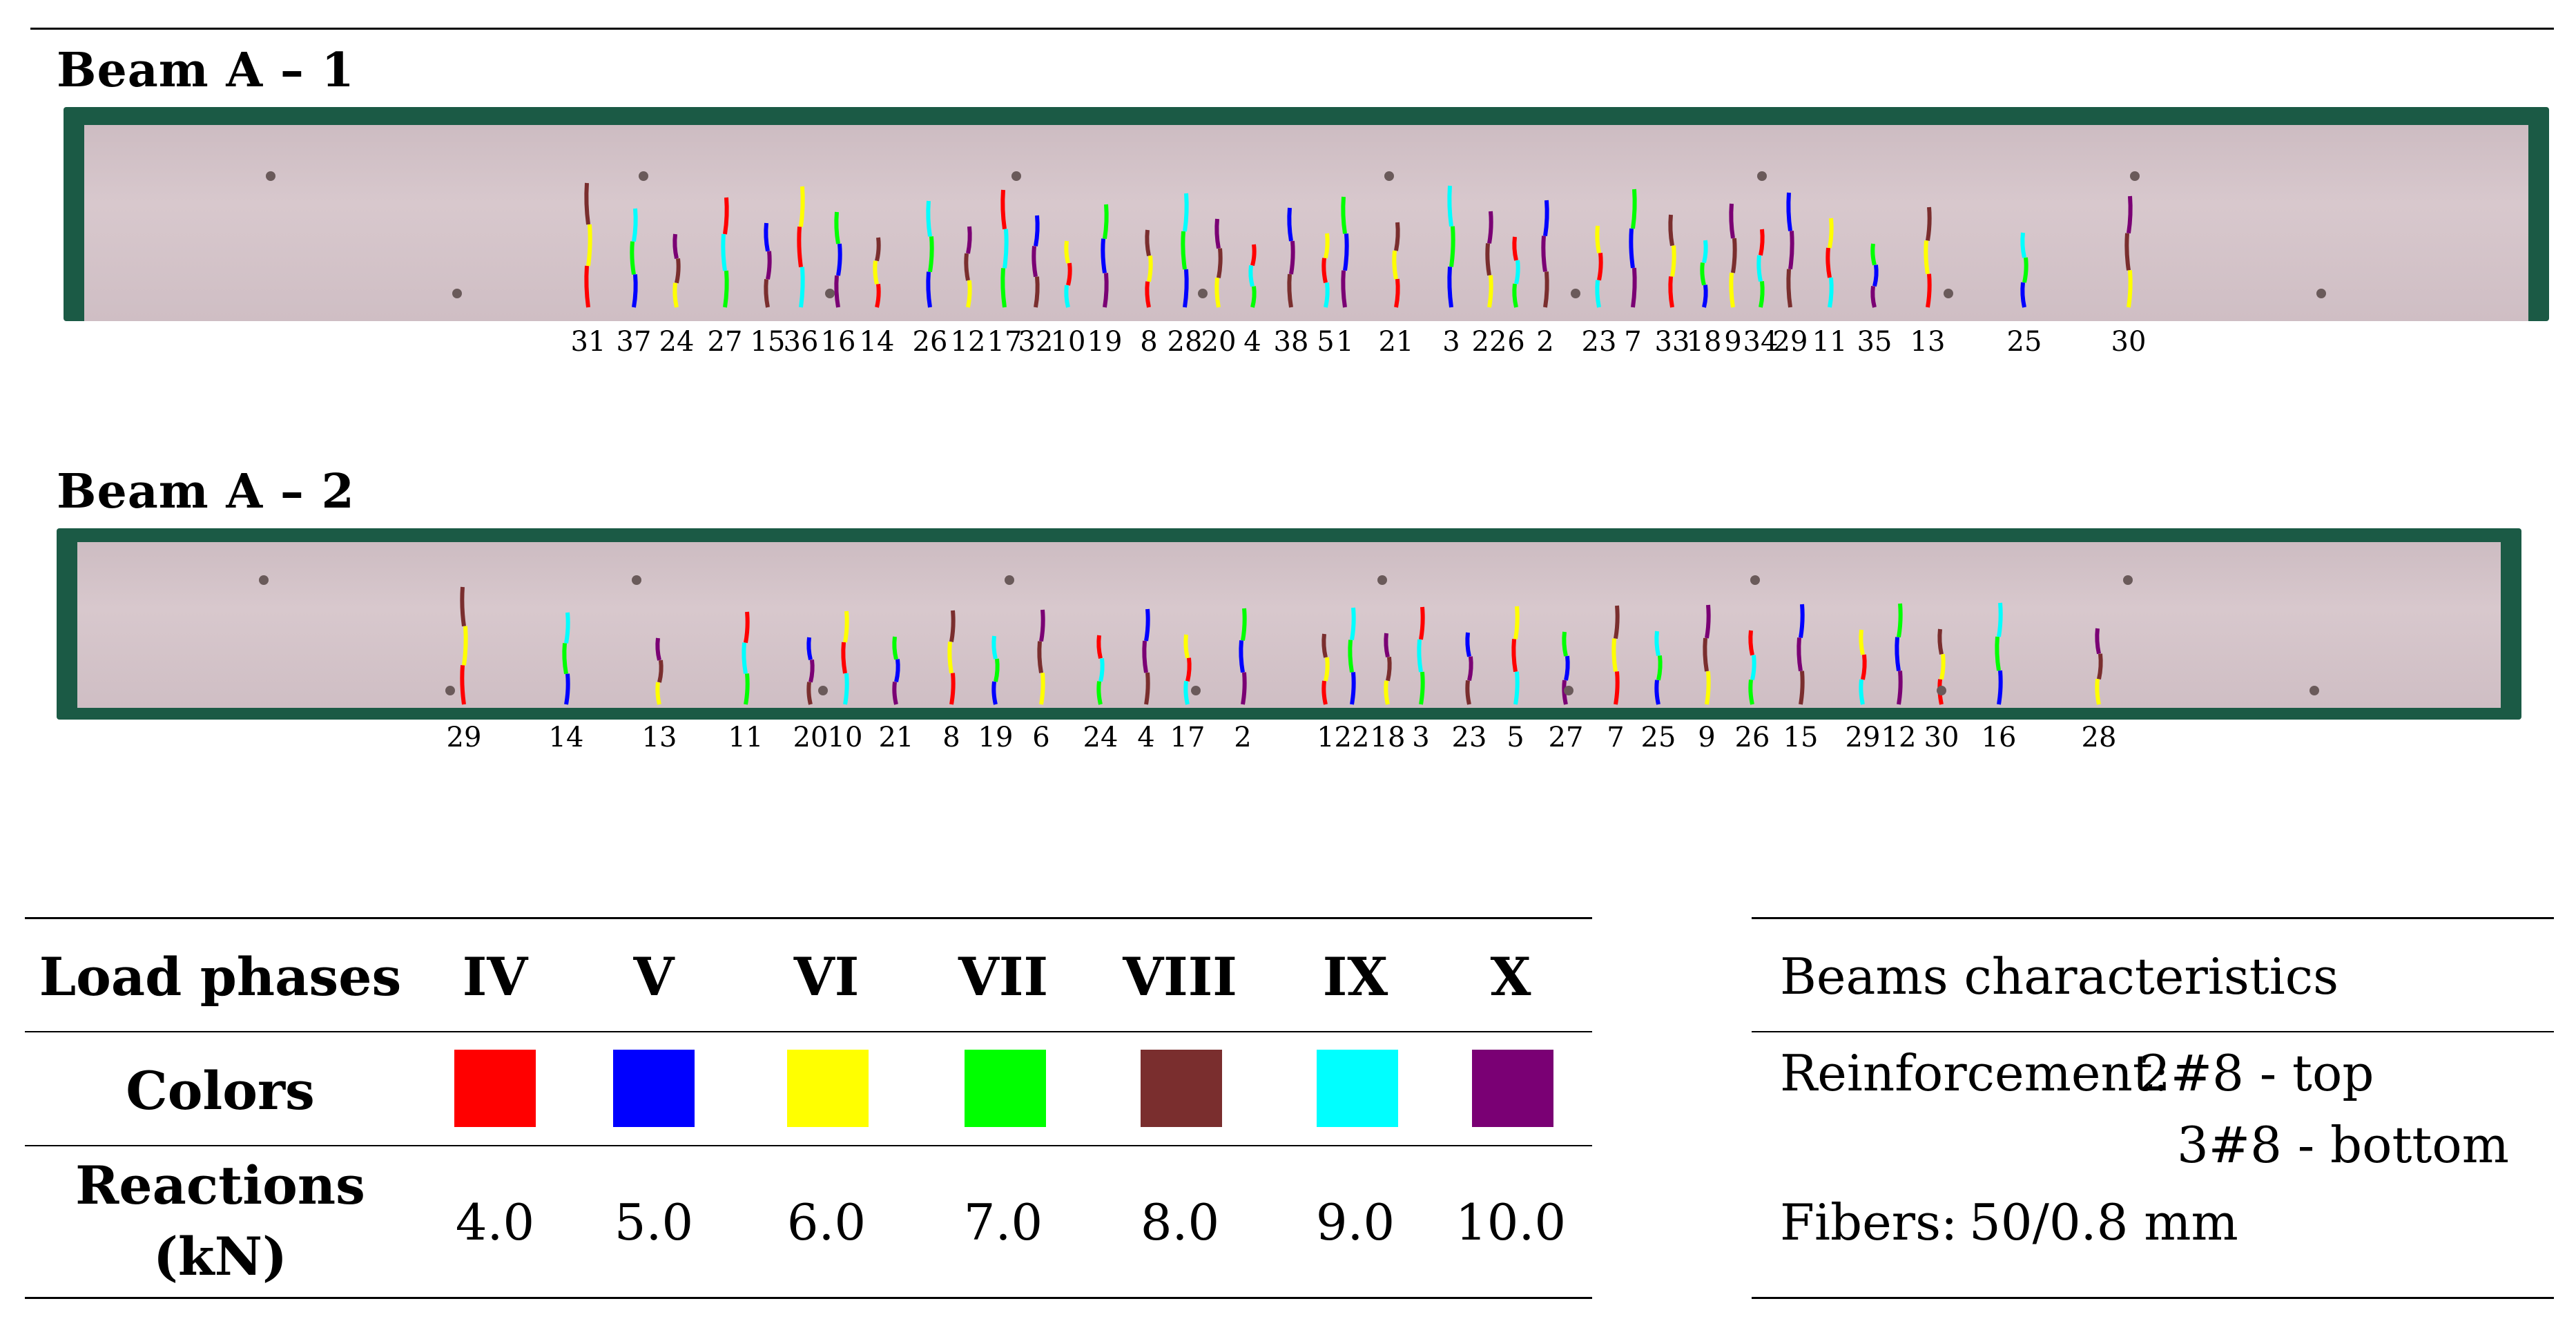  I want to click on crack-number: 10, so click(1068, 342).